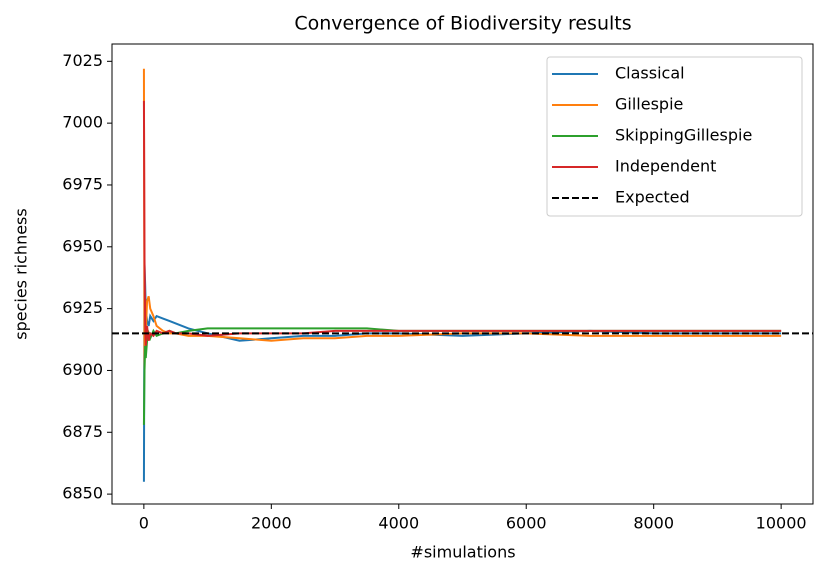 This screenshot has height=582, width=830. Describe the element at coordinates (526, 523) in the screenshot. I see `x-tick-label: 6000` at that location.